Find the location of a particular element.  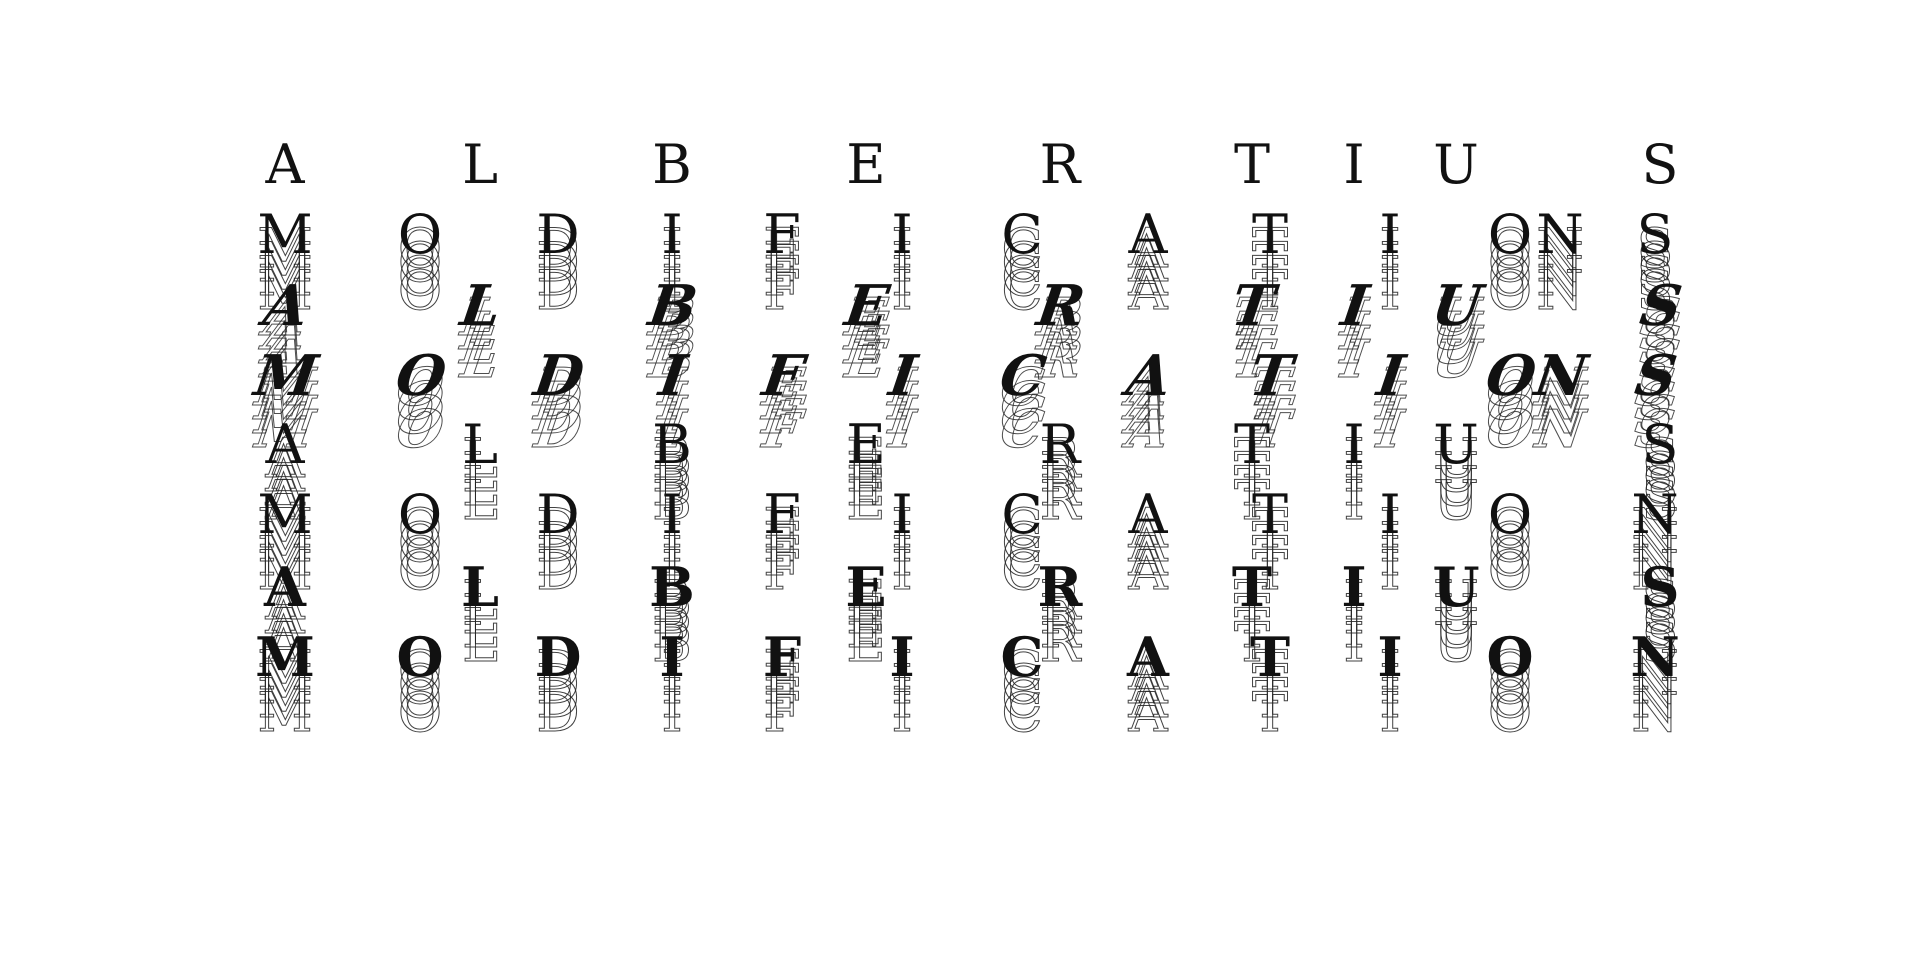

outline-echo-r: R is located at coordinates (1060, 486).